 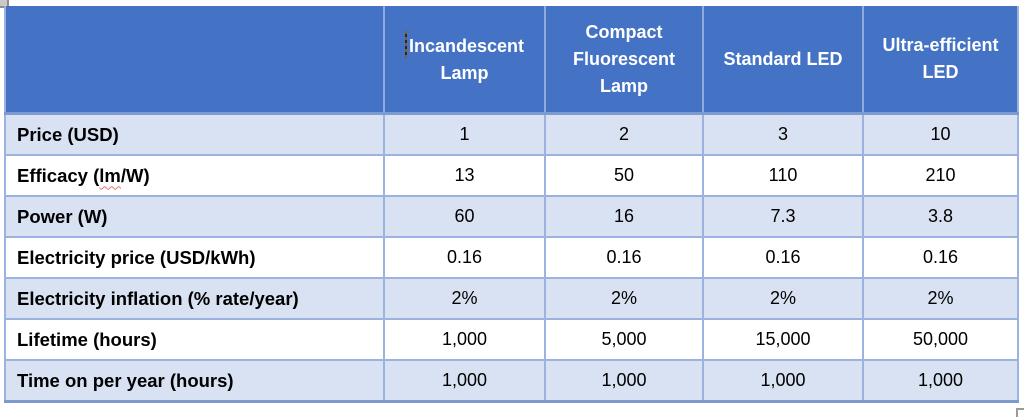 I want to click on row-label-efficacy: Efficacy (lm/W), so click(x=194, y=175).